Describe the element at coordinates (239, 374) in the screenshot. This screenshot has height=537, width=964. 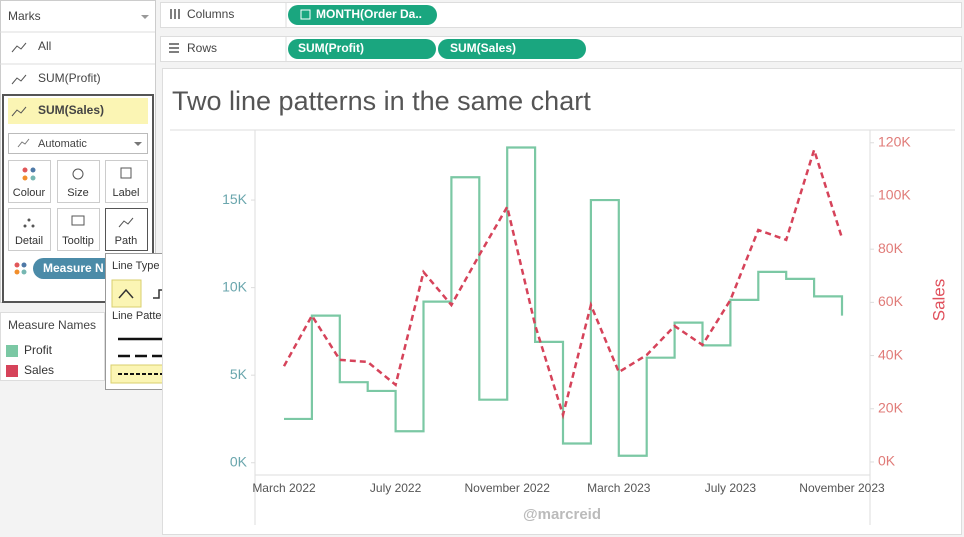
I see `y-tick-label: 5K` at that location.